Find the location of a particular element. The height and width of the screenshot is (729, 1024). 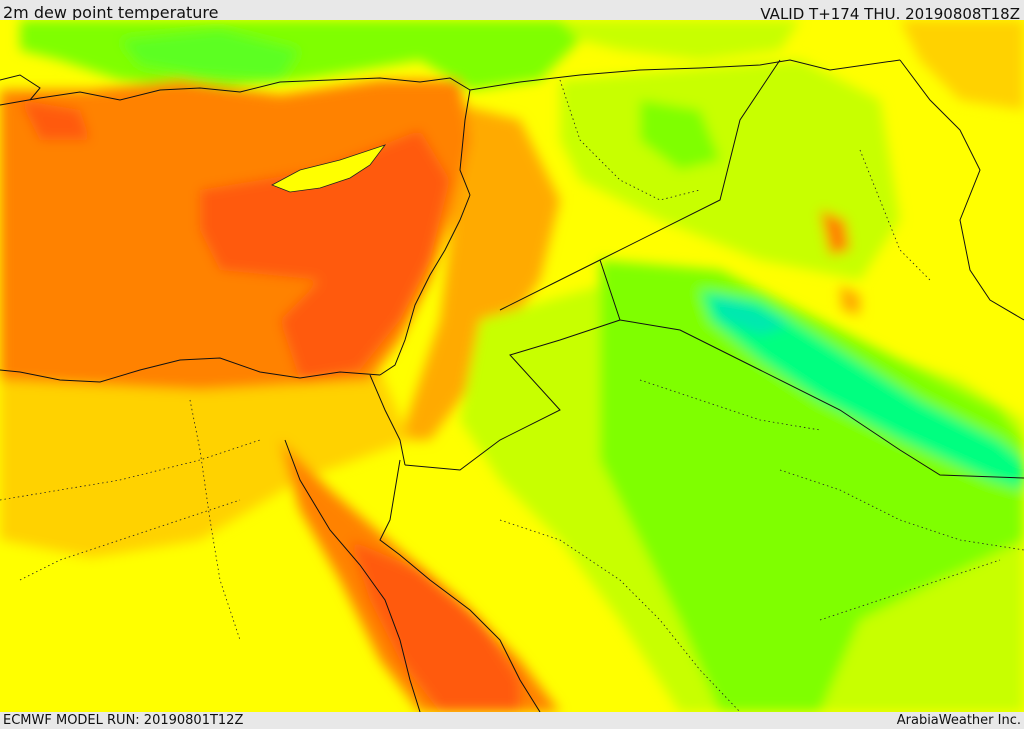

valid-time-label: VALID T+174 THU. 20190808T18Z is located at coordinates (890, 14).